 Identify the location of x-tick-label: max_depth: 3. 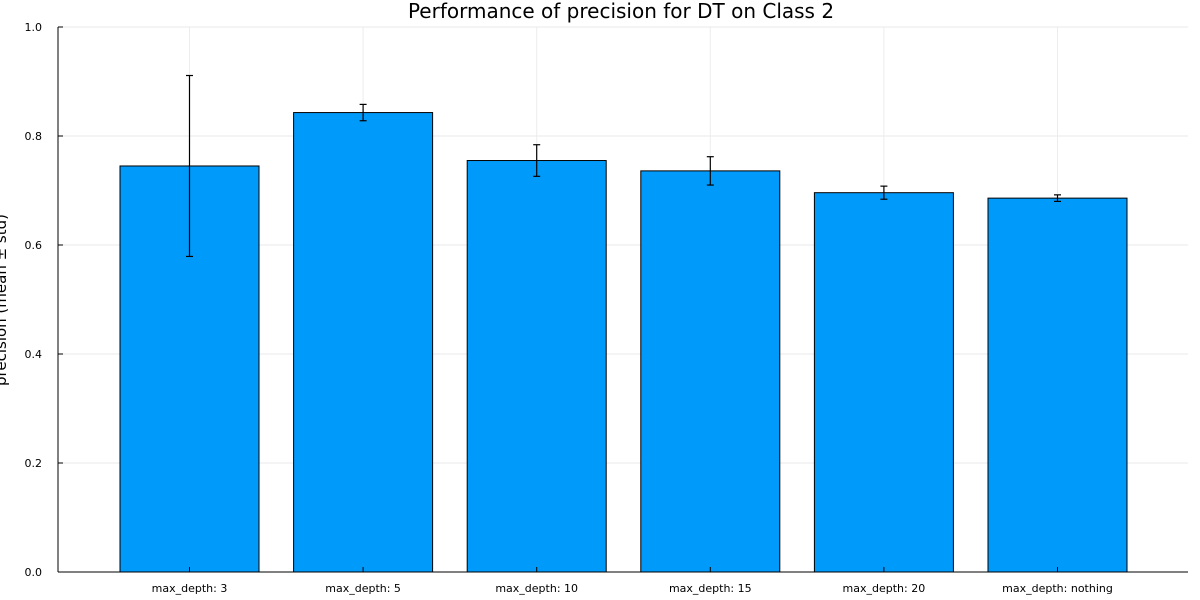
(190, 588).